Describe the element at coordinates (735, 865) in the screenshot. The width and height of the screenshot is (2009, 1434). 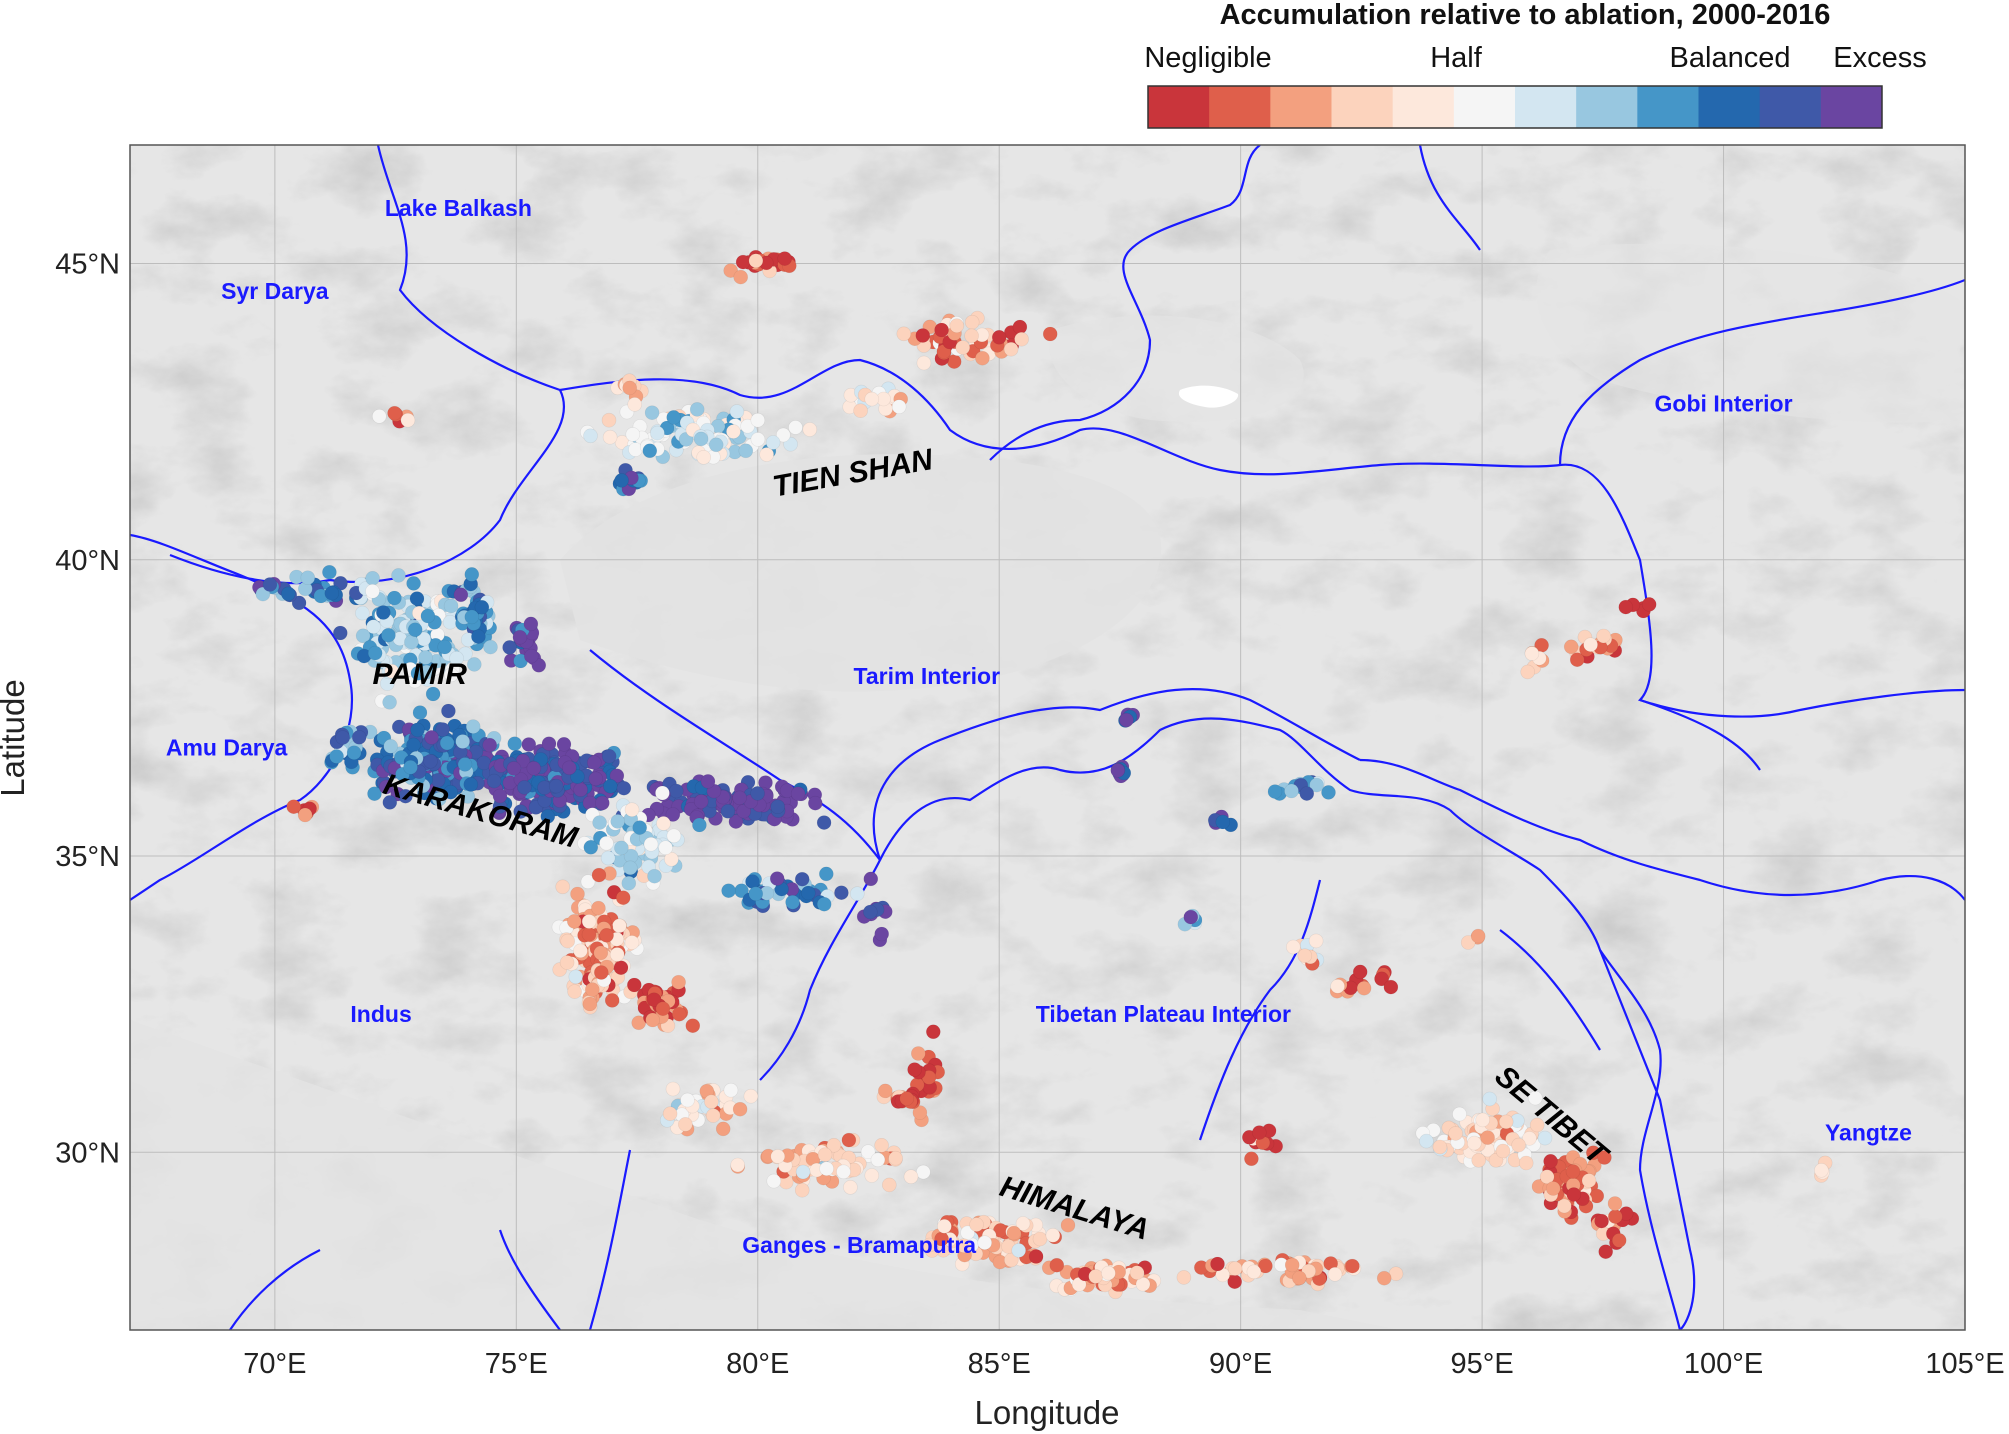
I see `boundary-indus-ganges` at that location.